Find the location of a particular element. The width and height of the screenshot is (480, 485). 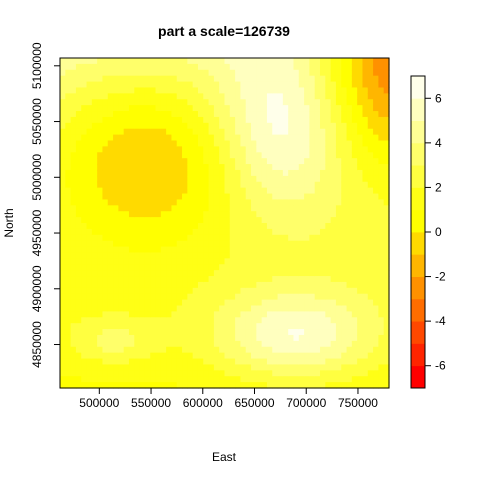

colorbar-tick-label: -6 is located at coordinates (440, 366).